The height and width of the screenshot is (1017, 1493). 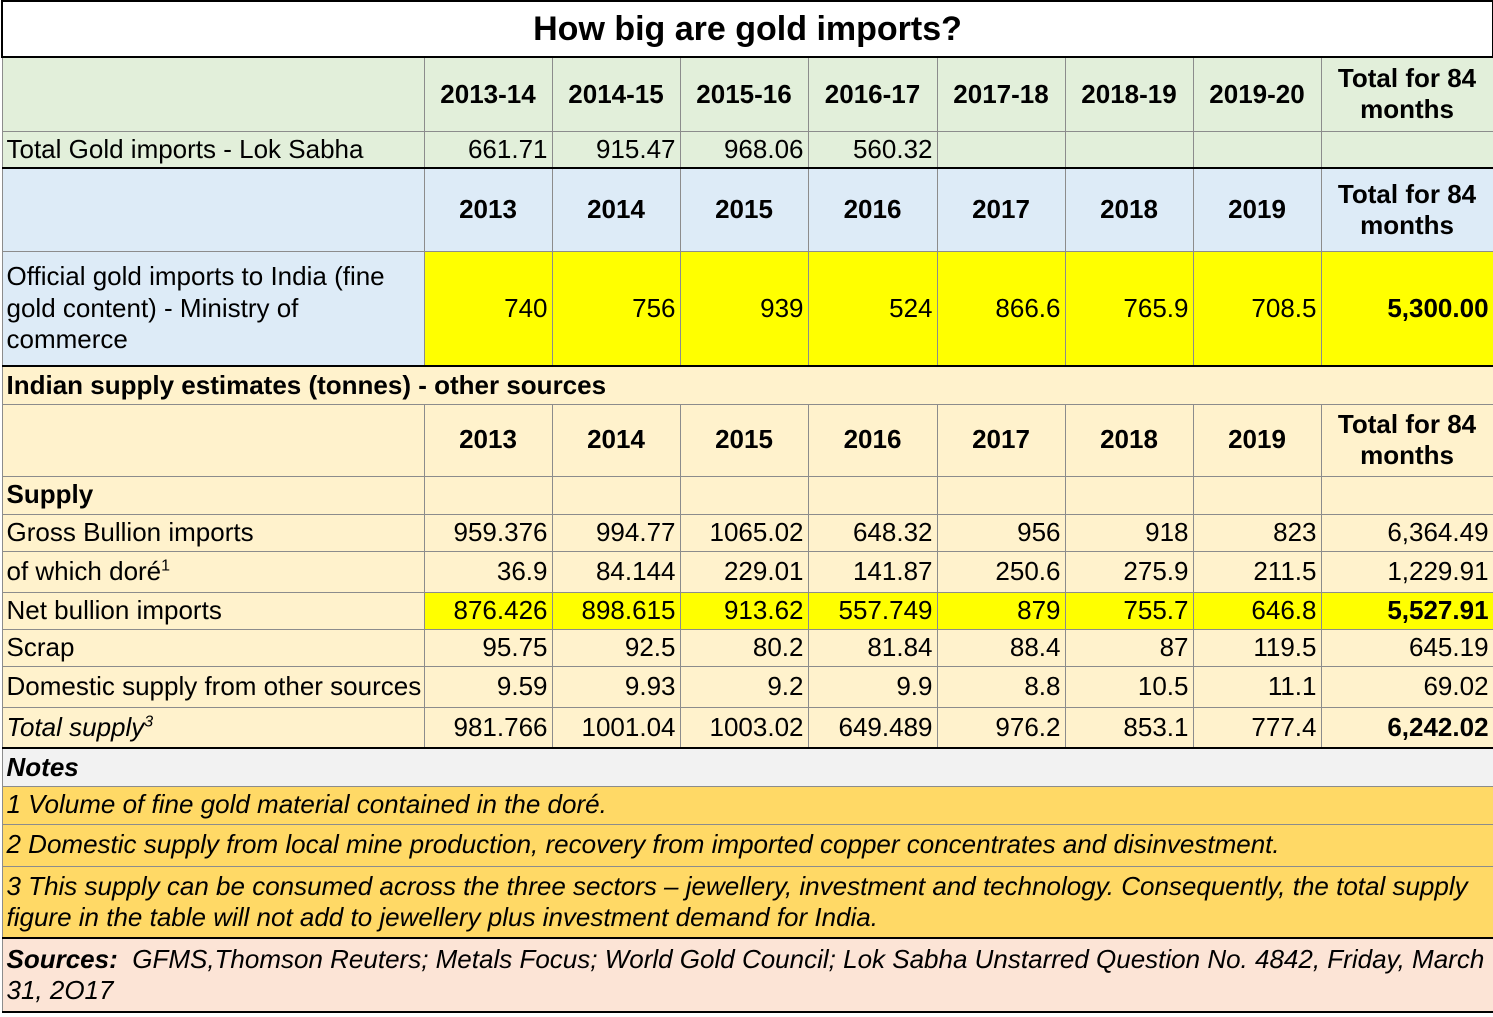 What do you see at coordinates (1001, 571) in the screenshot?
I see `data-cell: 250.6` at bounding box center [1001, 571].